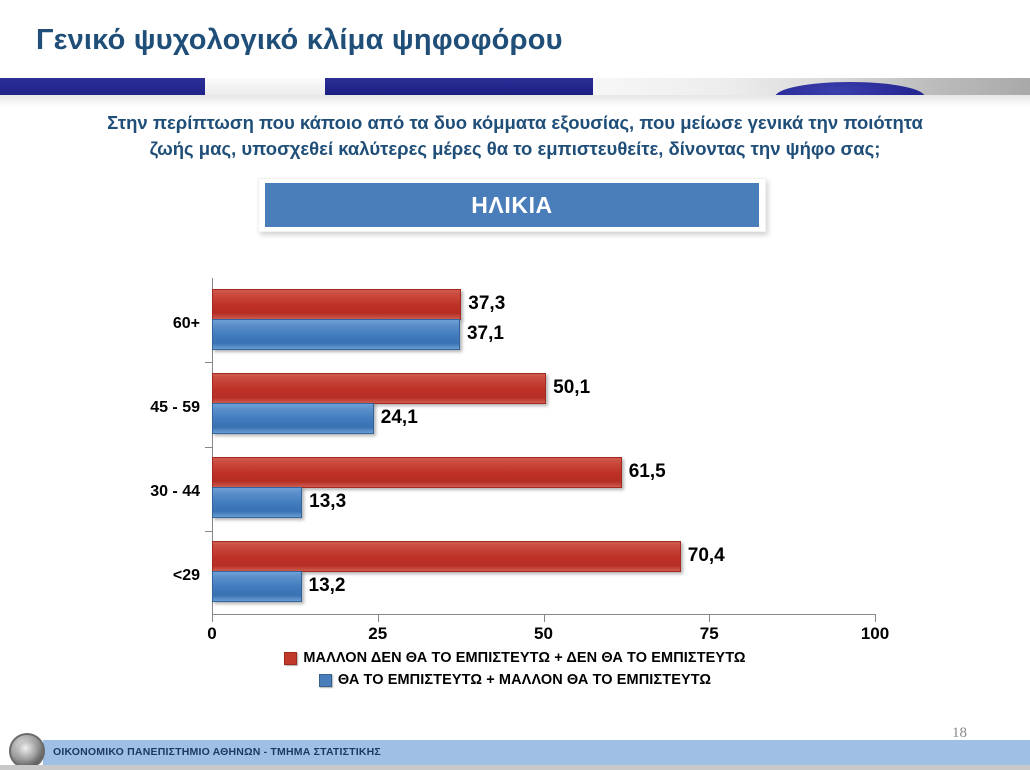 The image size is (1030, 770). I want to click on y-axis-line, so click(212, 446).